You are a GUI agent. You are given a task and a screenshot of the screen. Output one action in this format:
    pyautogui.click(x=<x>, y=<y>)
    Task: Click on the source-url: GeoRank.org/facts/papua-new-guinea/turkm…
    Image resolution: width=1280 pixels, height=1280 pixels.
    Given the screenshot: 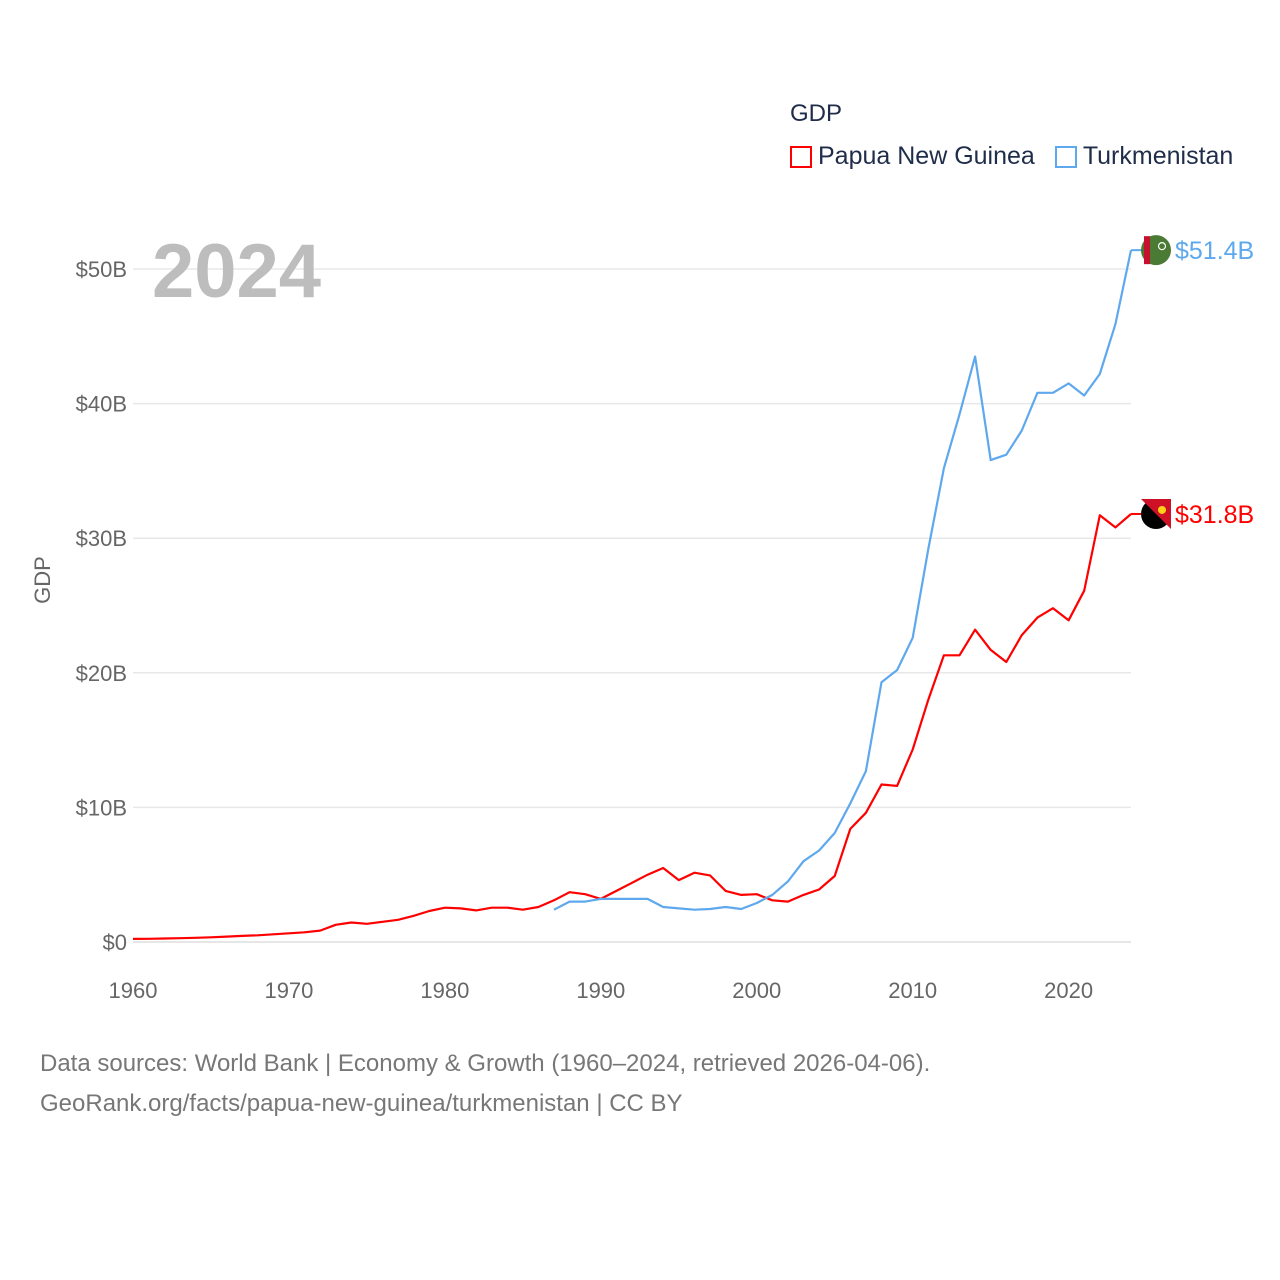 What is the action you would take?
    pyautogui.click(x=361, y=1103)
    